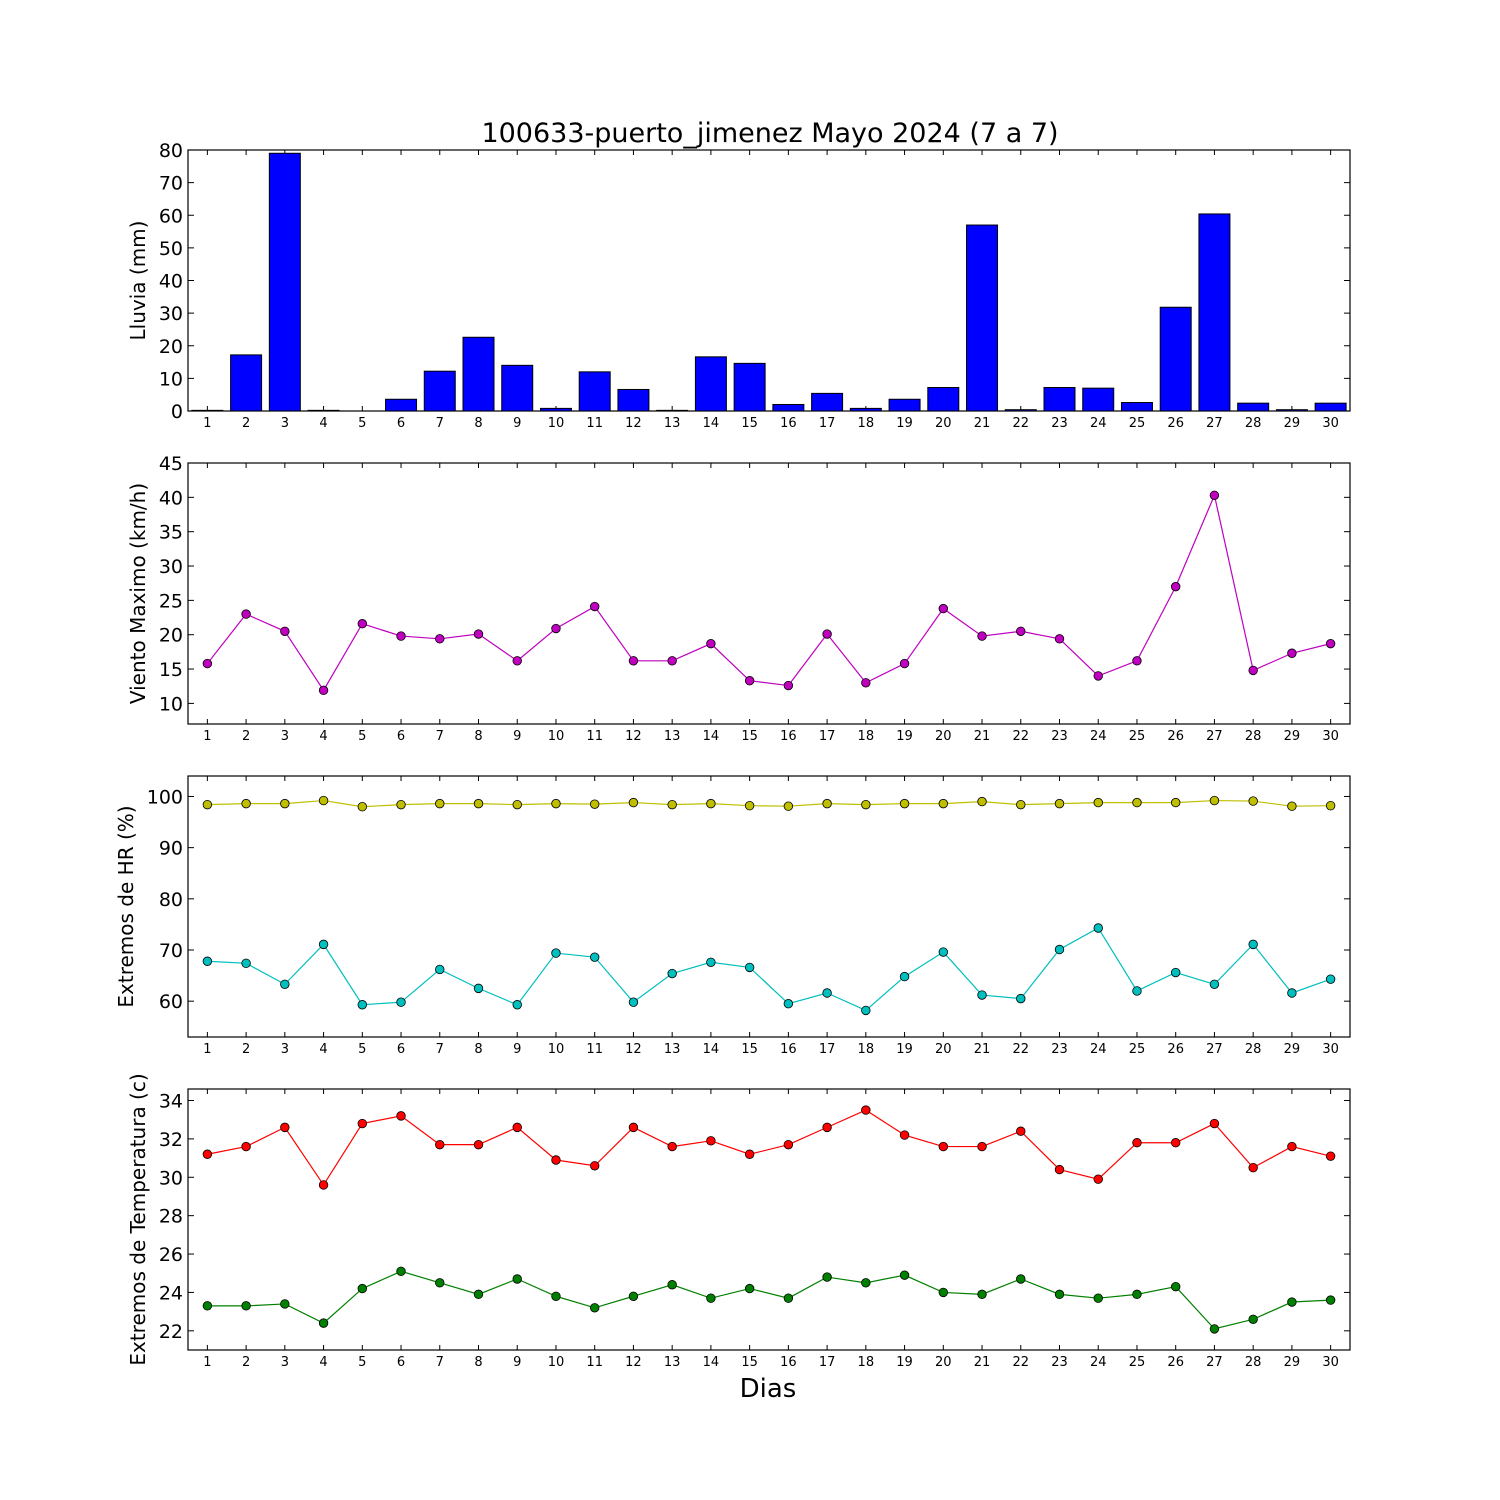 This screenshot has width=1500, height=1500. I want to click on rain-x-tick-label: 19, so click(904, 423).